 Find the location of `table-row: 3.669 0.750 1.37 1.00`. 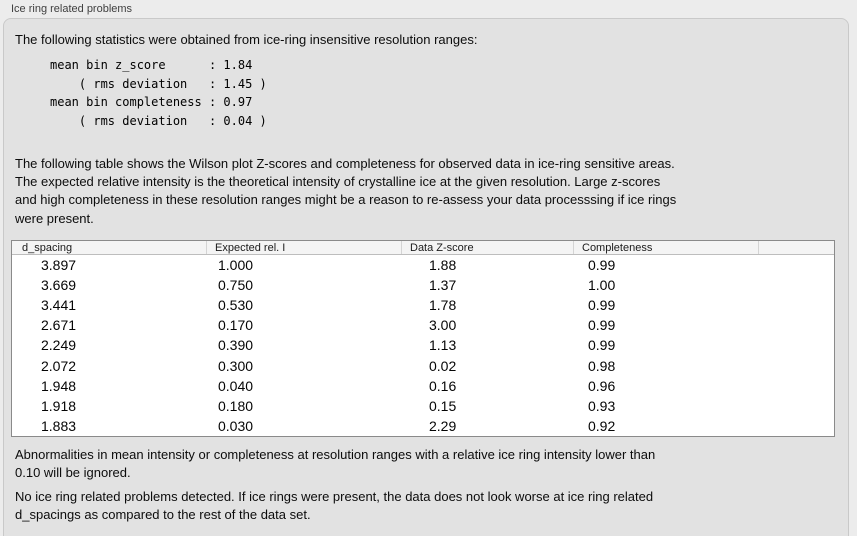

table-row: 3.669 0.750 1.37 1.00 is located at coordinates (423, 285).